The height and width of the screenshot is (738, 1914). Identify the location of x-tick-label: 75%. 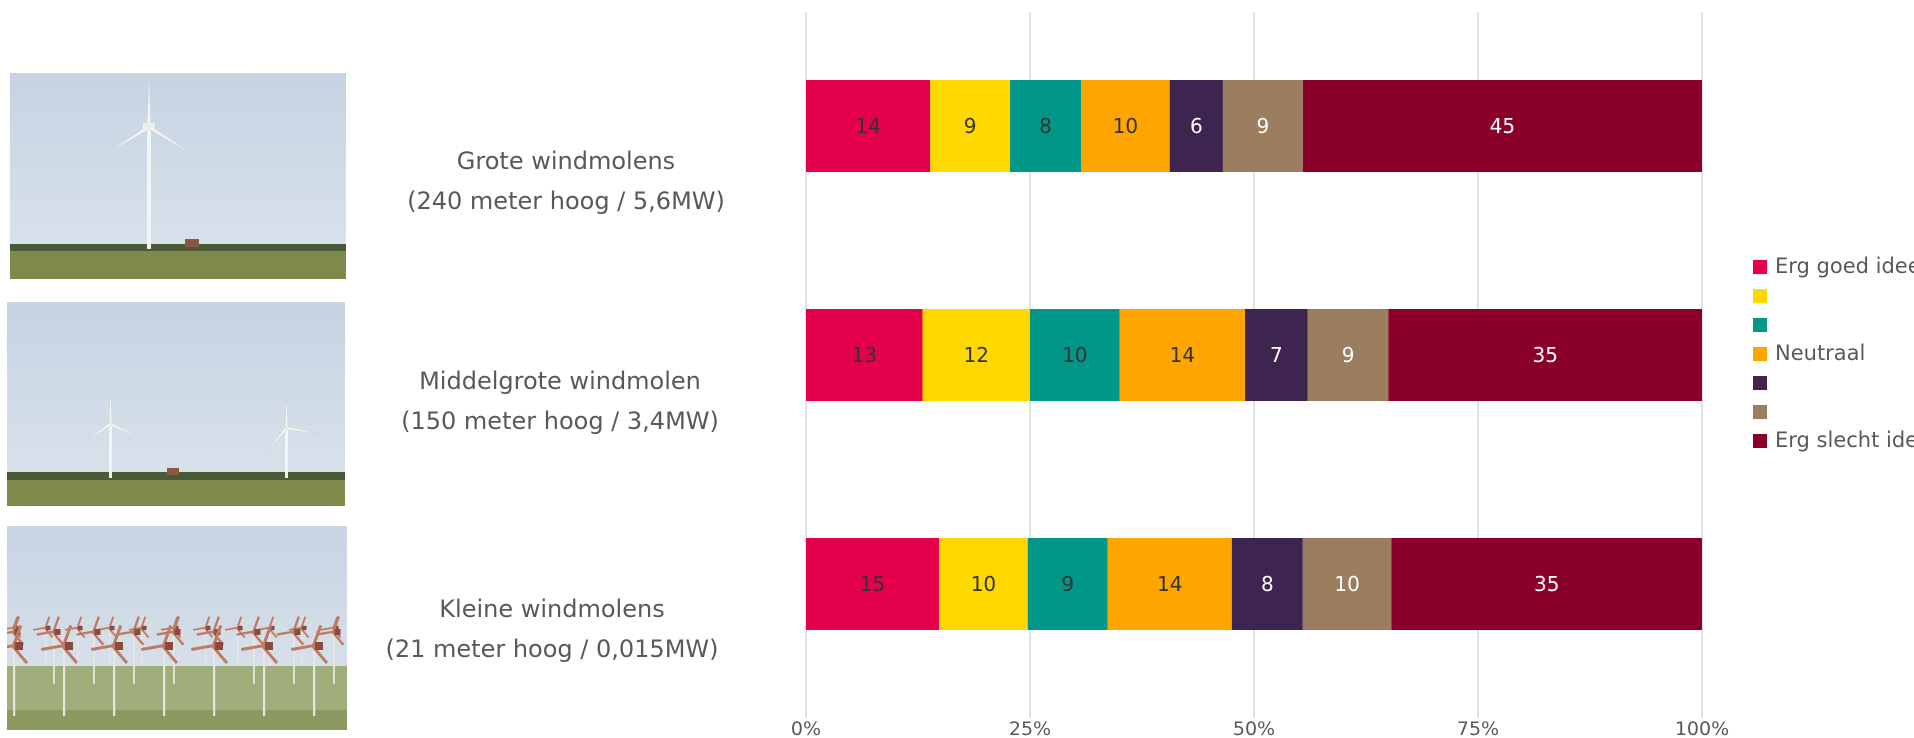
(1478, 728).